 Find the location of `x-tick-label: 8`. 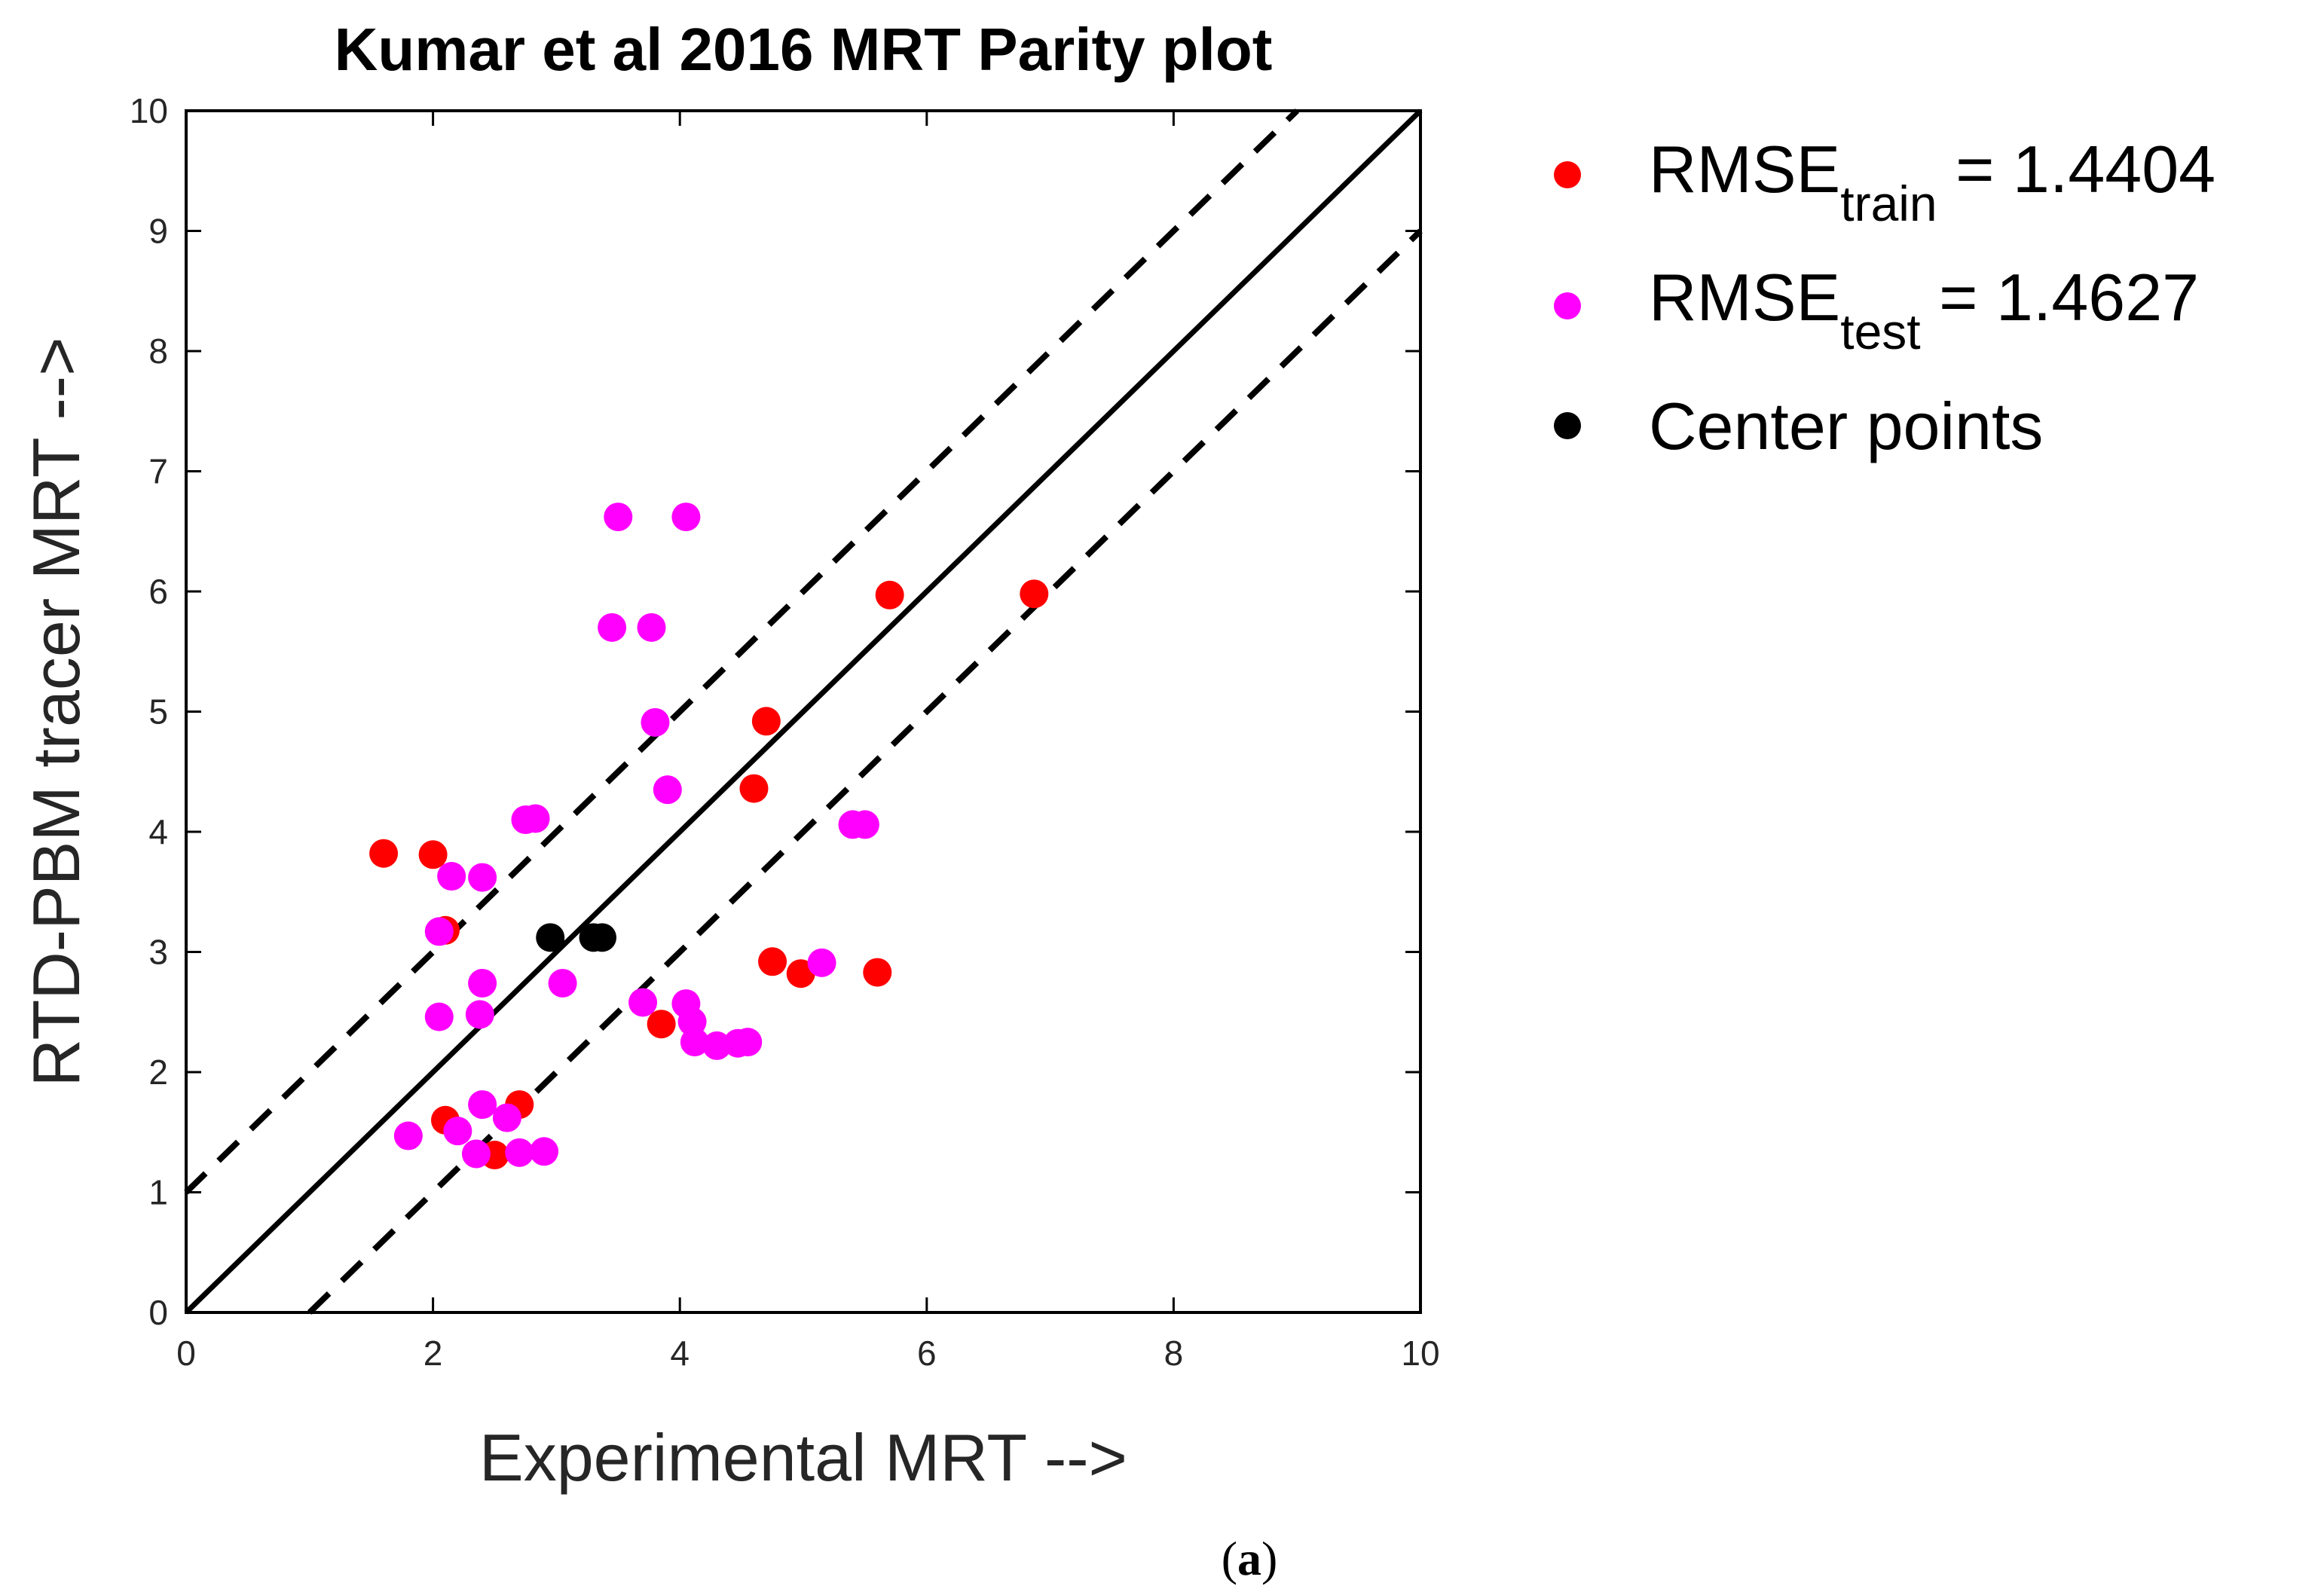

x-tick-label: 8 is located at coordinates (1174, 1354).